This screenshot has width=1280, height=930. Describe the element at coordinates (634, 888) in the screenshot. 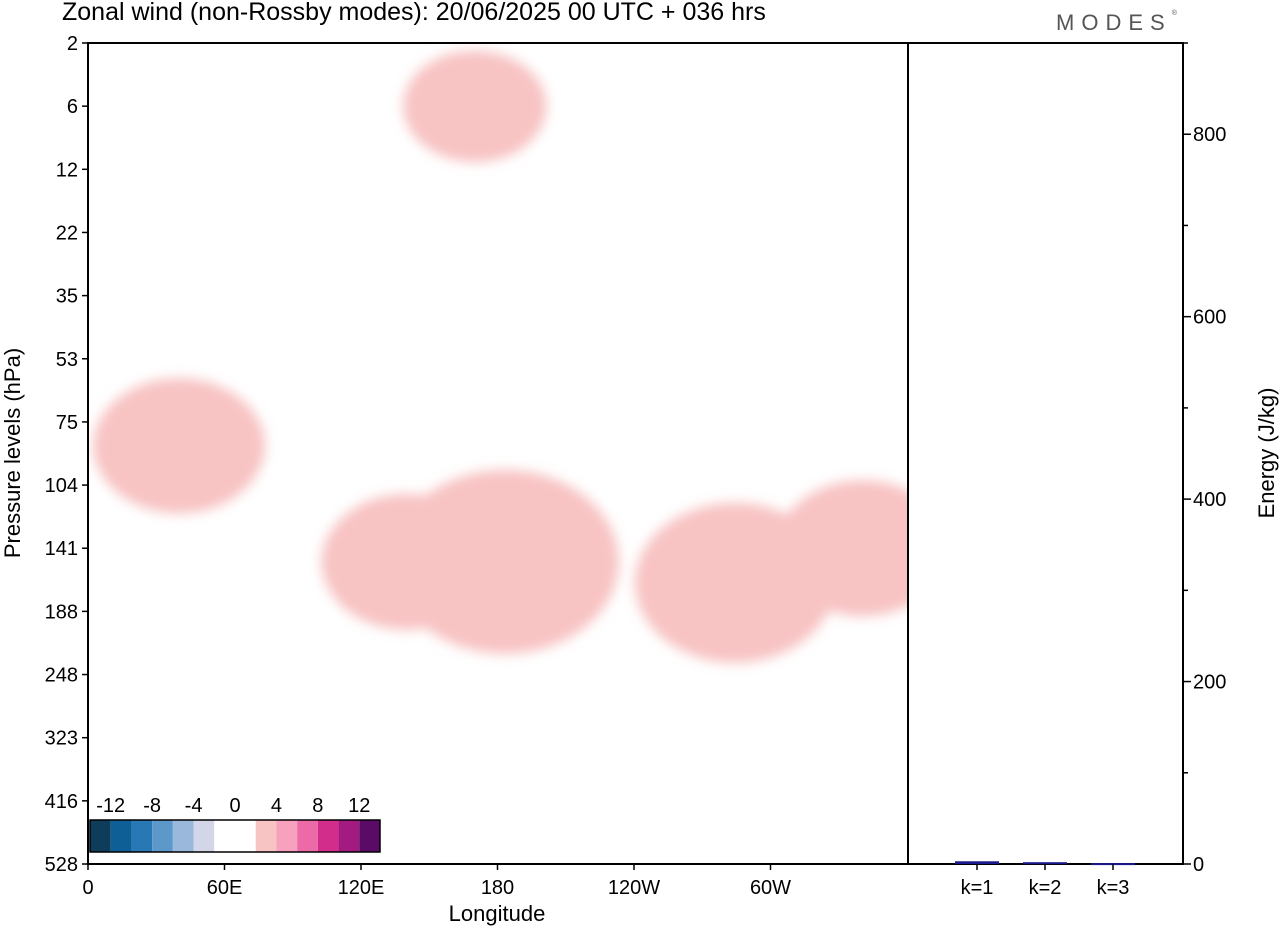

I see `x-tick-label: 120W` at that location.